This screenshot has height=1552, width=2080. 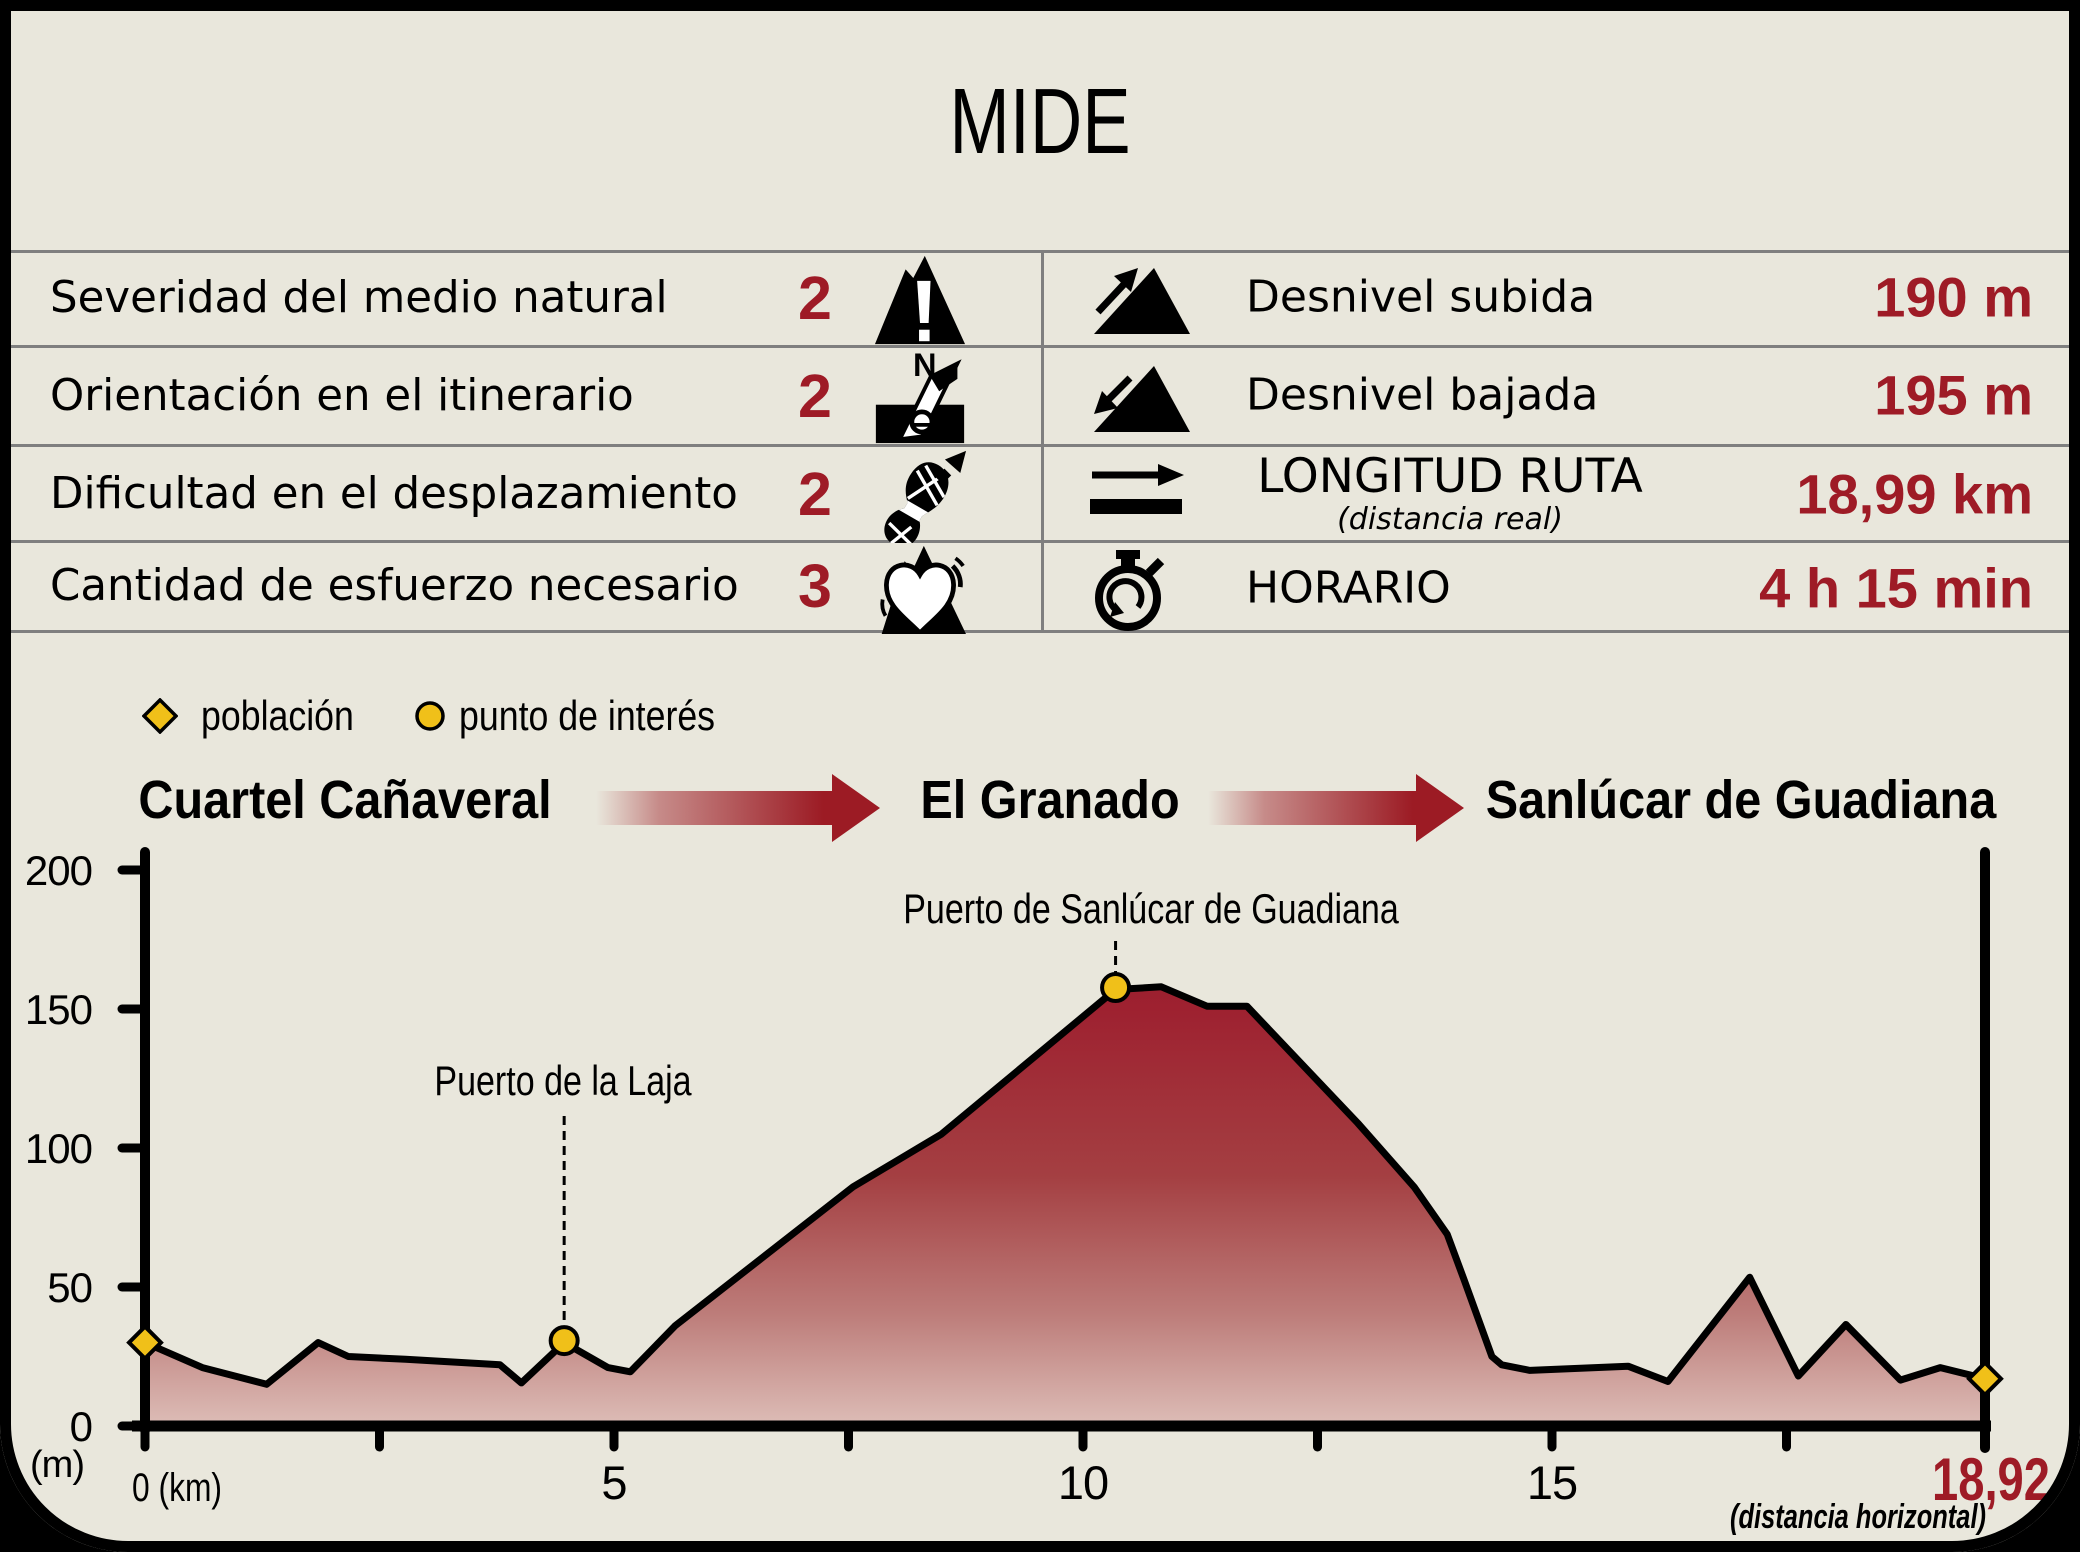 What do you see at coordinates (1450, 476) in the screenshot?
I see `row-label-longitud-main: LONGITUD RUTA` at bounding box center [1450, 476].